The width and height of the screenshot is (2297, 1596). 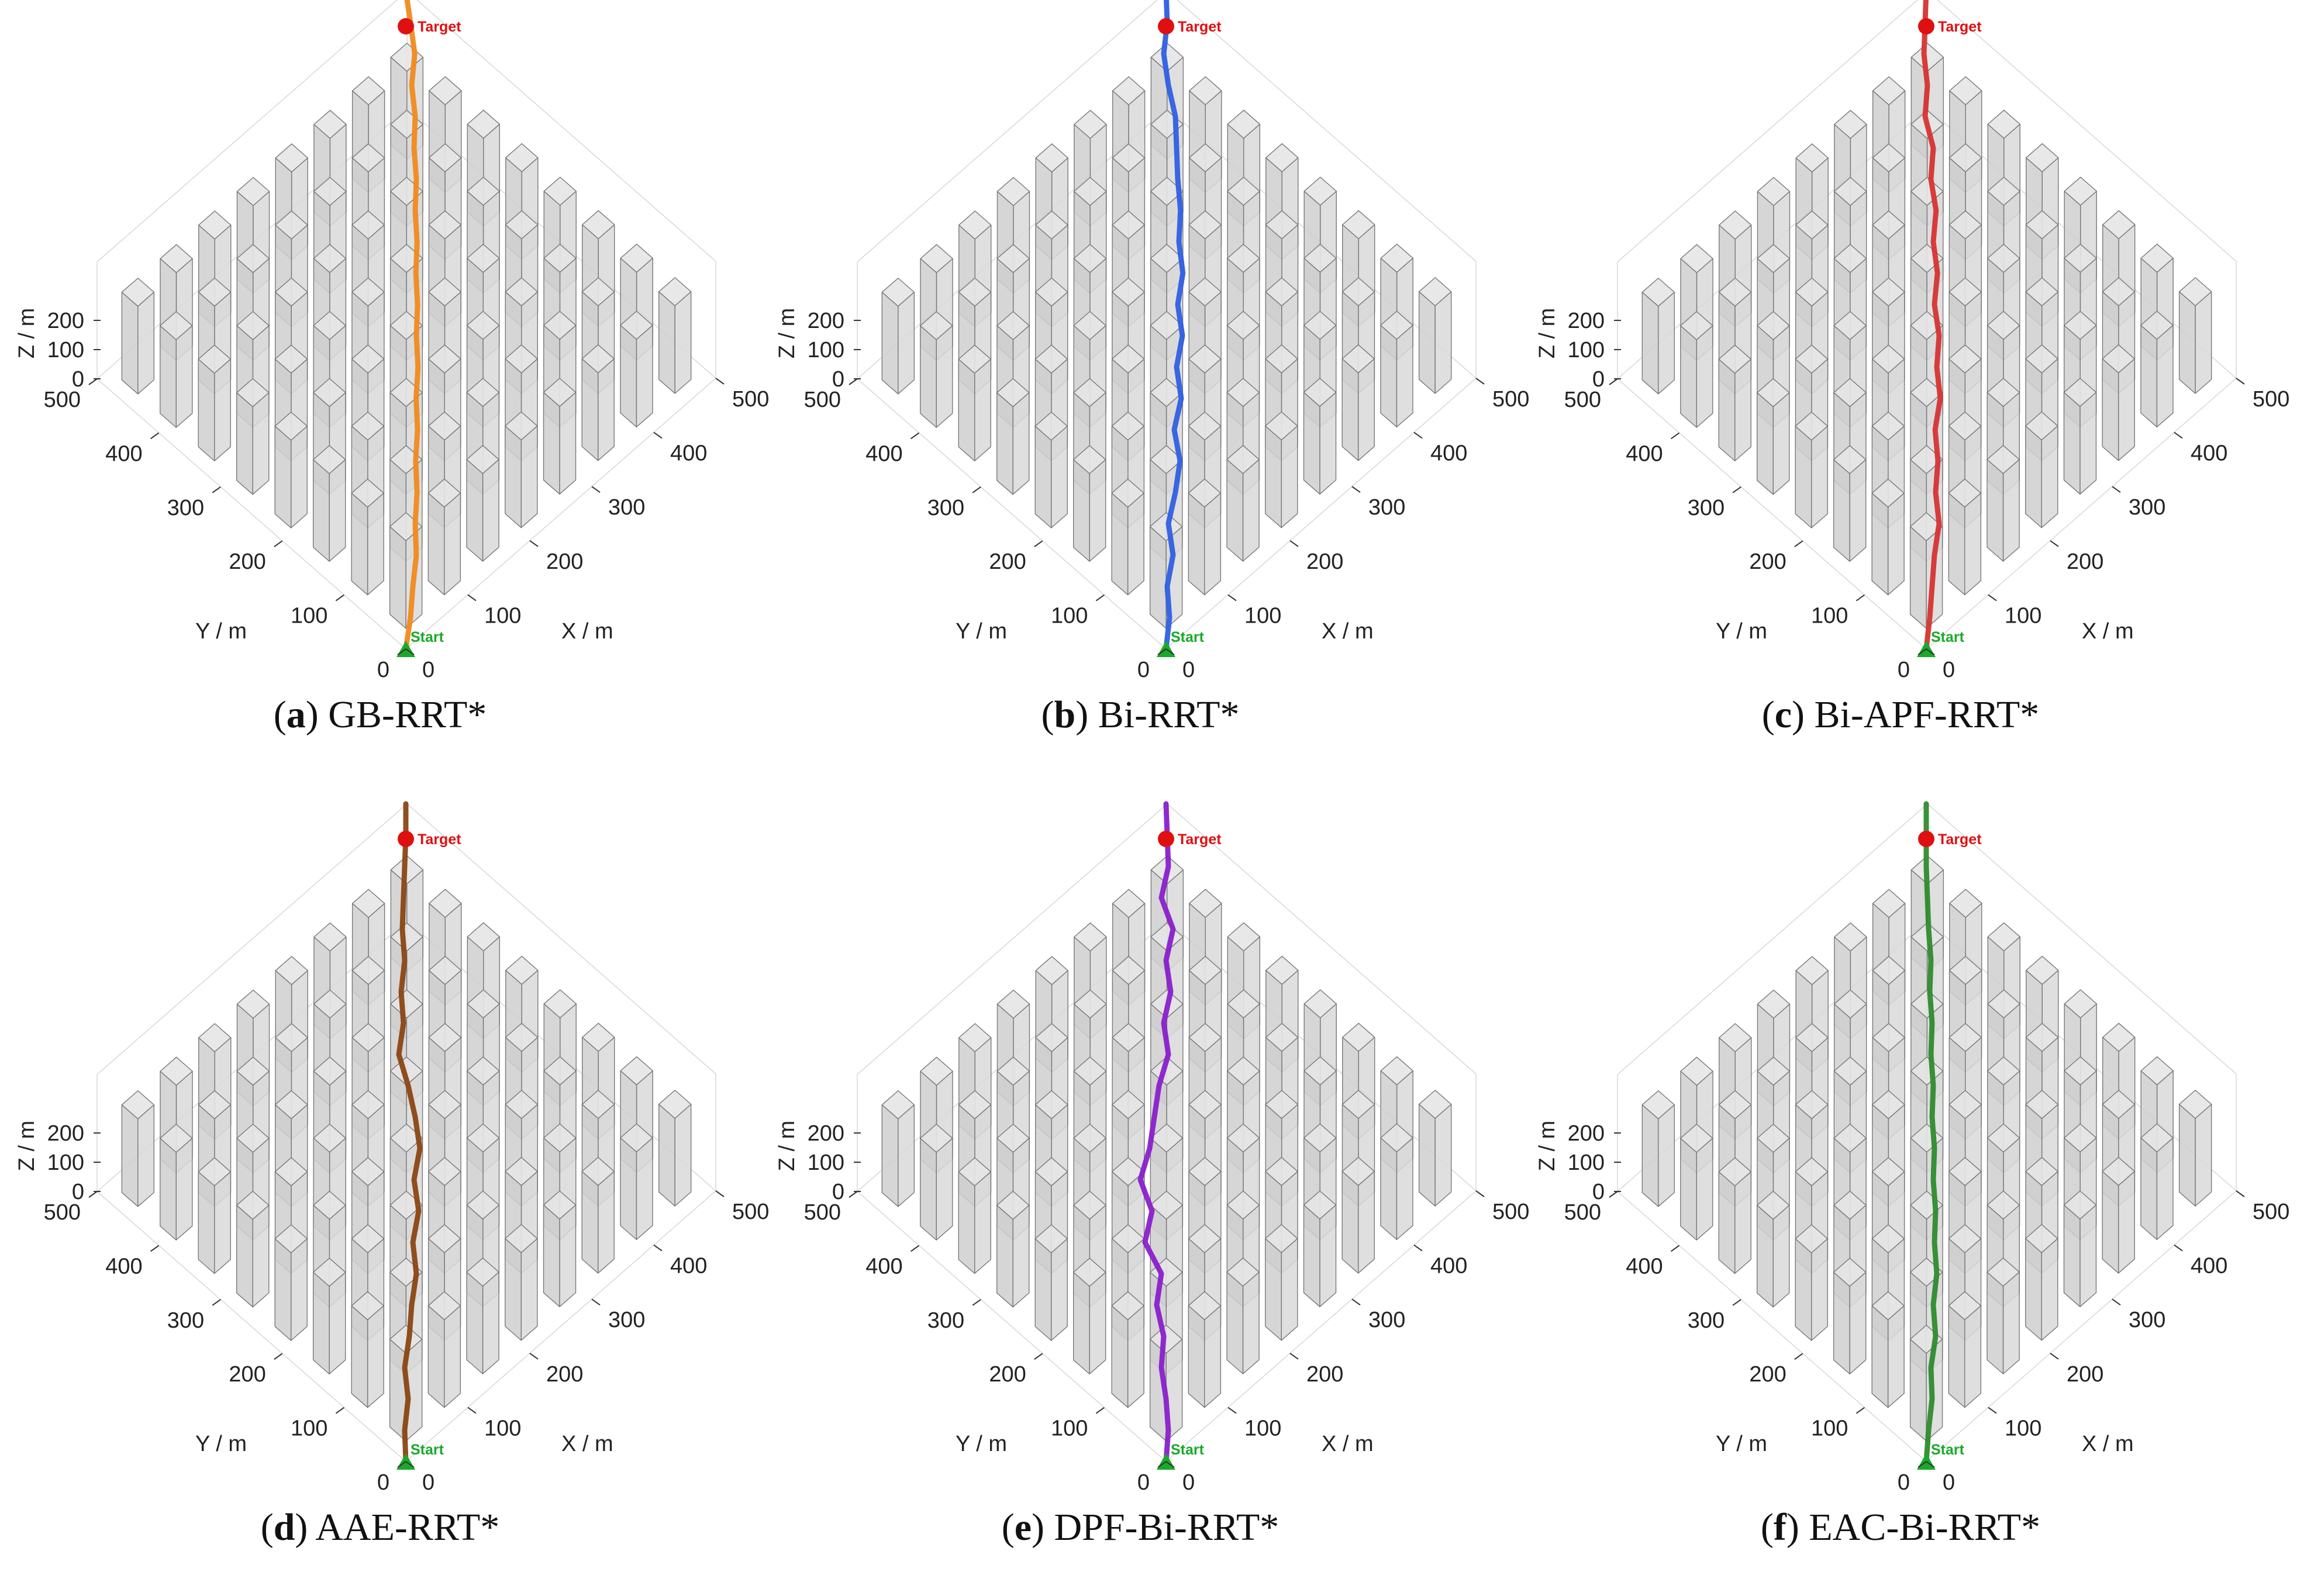 I want to click on start-label: Start, so click(x=1188, y=1450).